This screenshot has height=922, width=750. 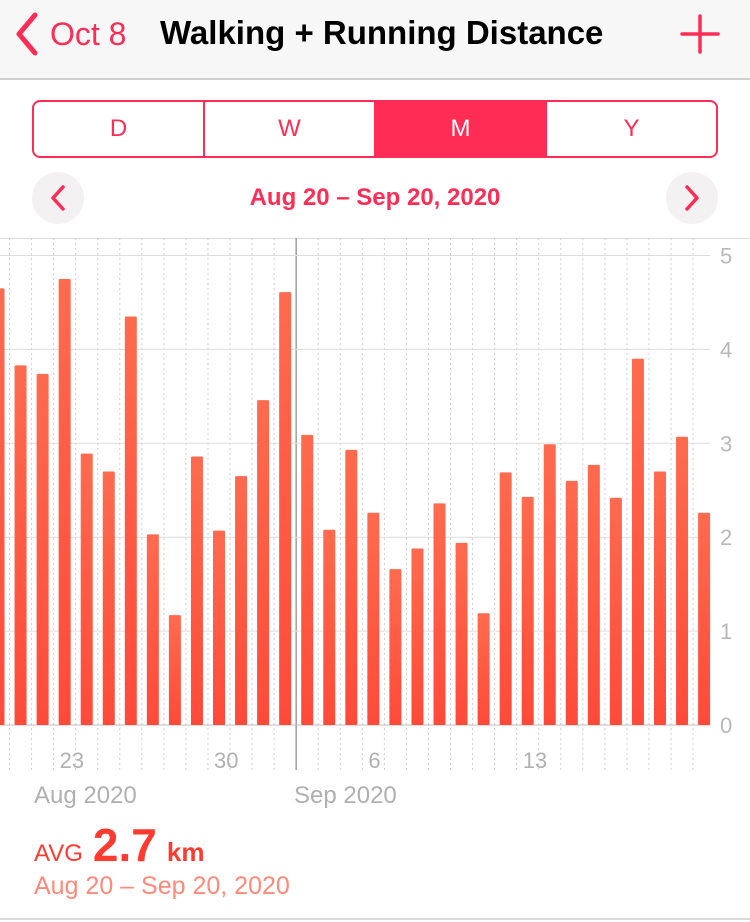 What do you see at coordinates (345, 795) in the screenshot?
I see `month-label: Sep 2020` at bounding box center [345, 795].